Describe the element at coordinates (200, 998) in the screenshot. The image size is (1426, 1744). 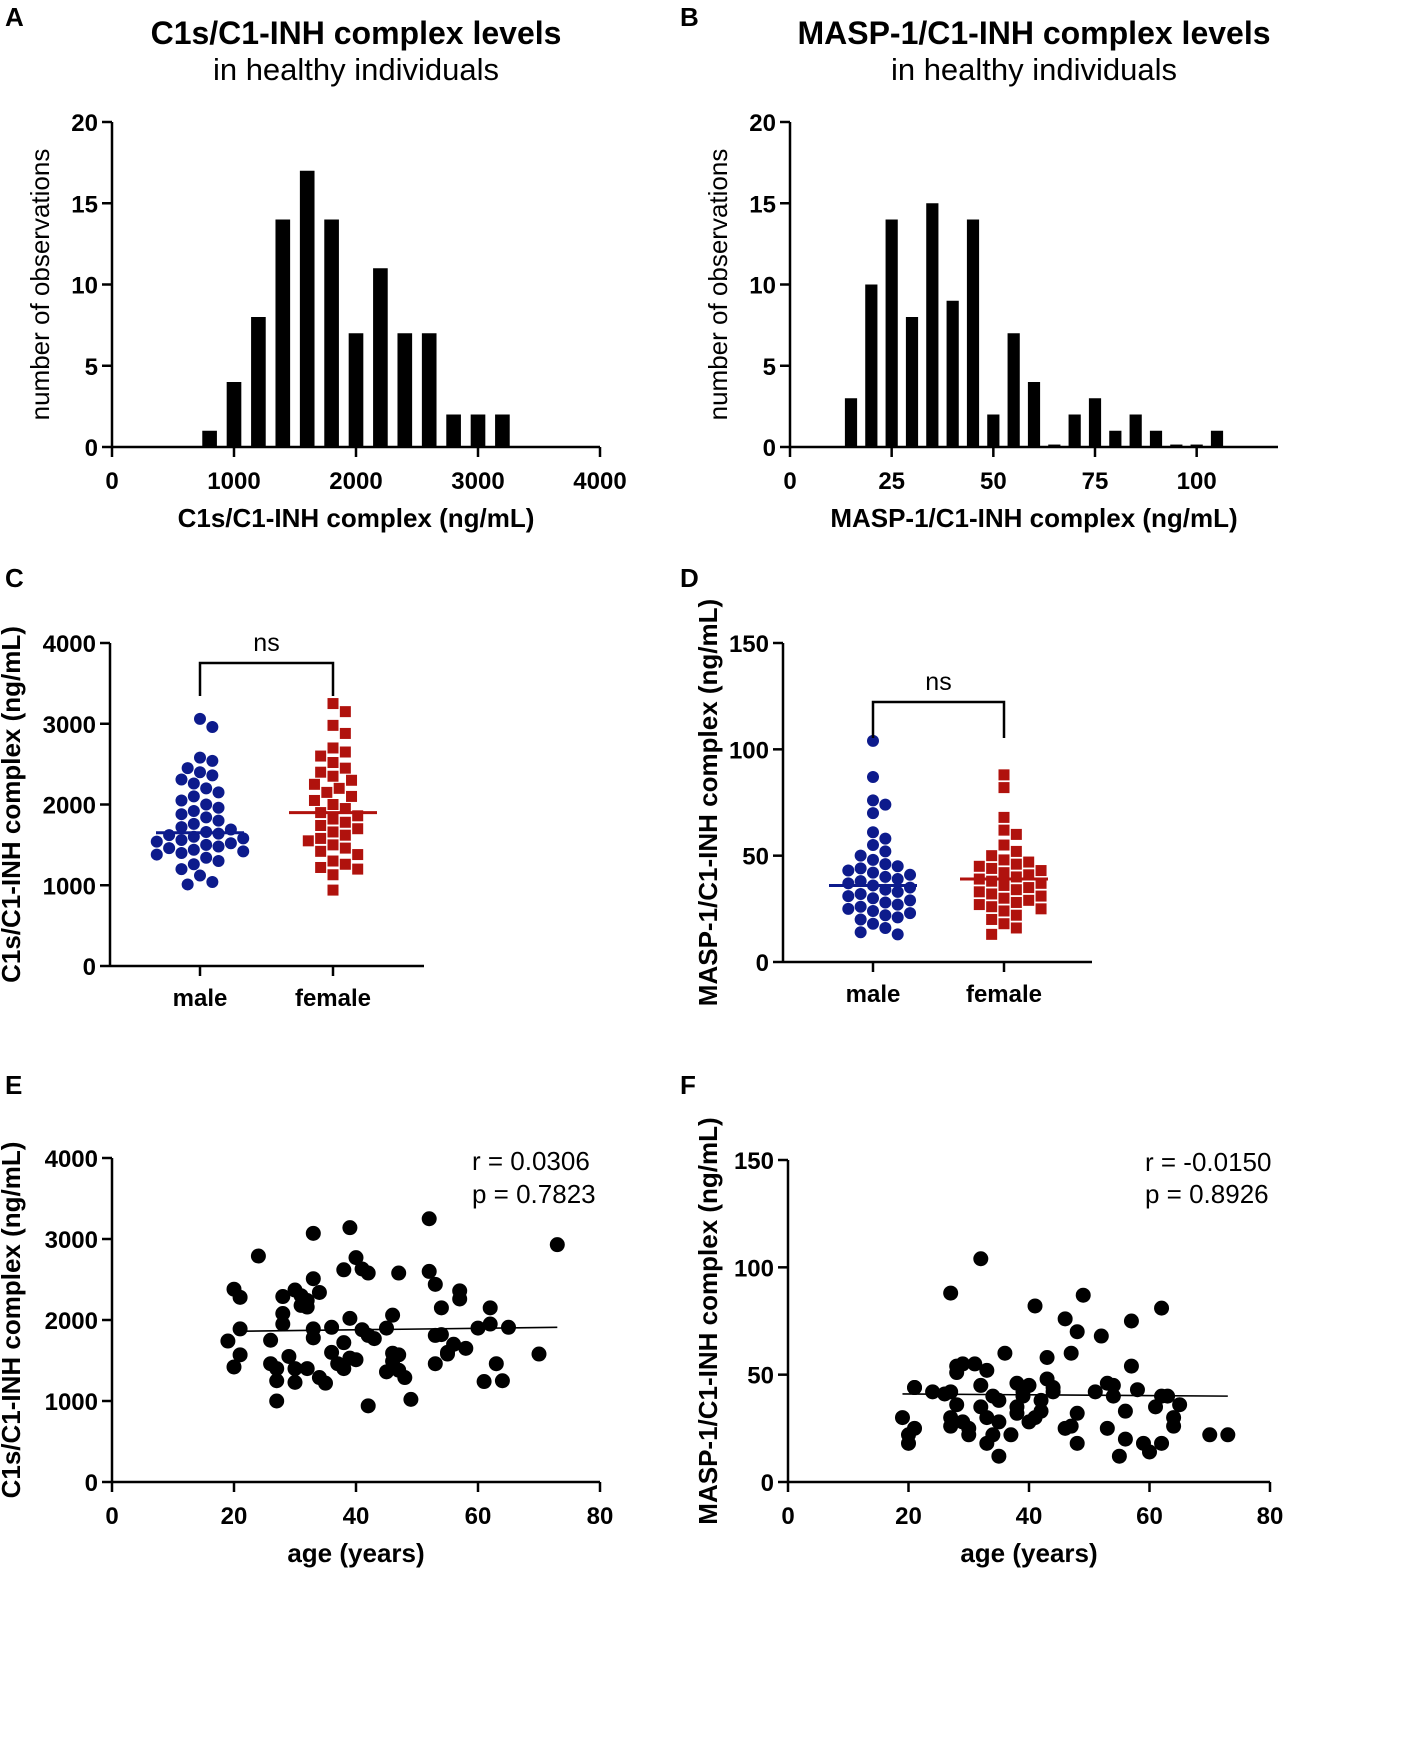
I see `category-label-male: male` at that location.